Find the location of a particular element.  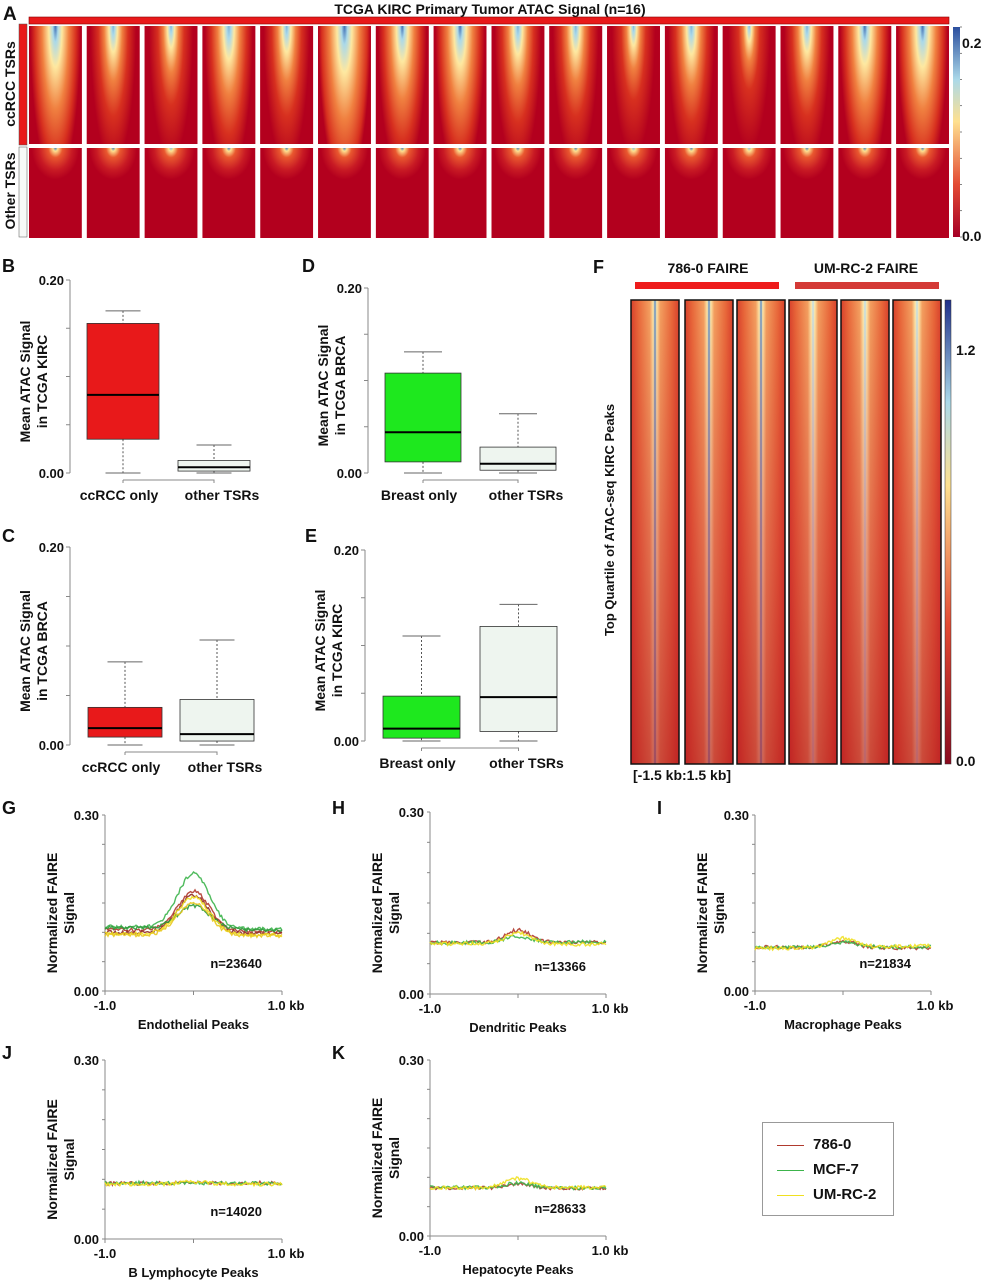

box-ccrcc-only: ccRCC only is located at coordinates (122, 718).